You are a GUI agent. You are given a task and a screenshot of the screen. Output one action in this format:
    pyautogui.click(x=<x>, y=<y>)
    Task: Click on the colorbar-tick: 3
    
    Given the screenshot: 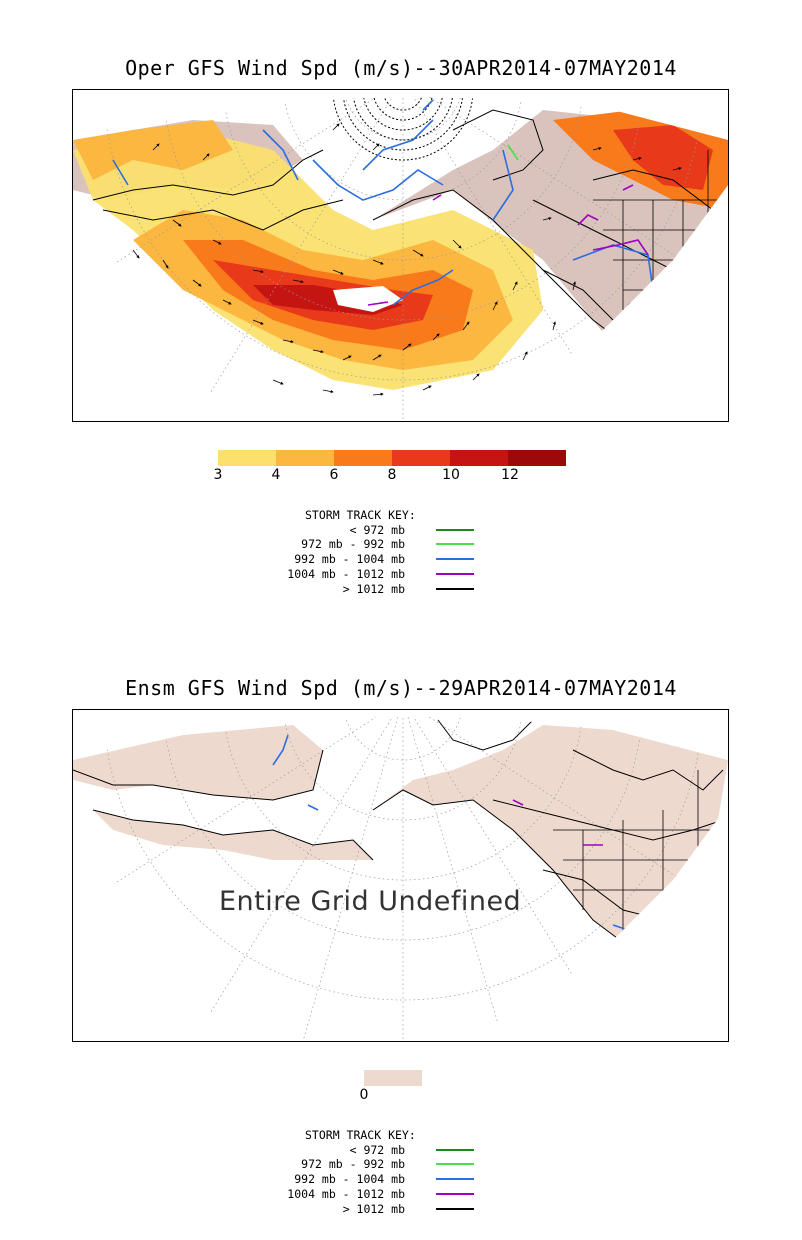 What is the action you would take?
    pyautogui.click(x=218, y=475)
    